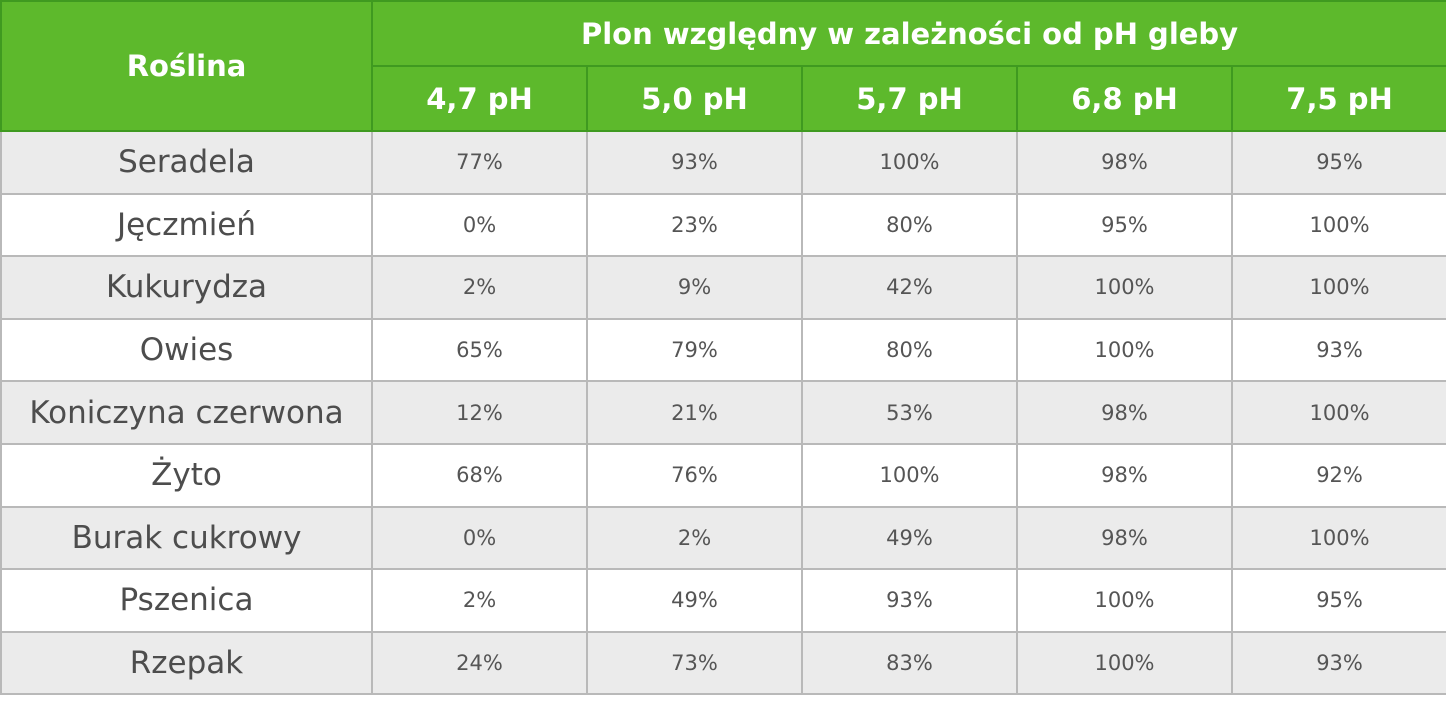  I want to click on table-row: Burak cukrowy 0% 2% 49% 98% 100%, so click(723, 538).